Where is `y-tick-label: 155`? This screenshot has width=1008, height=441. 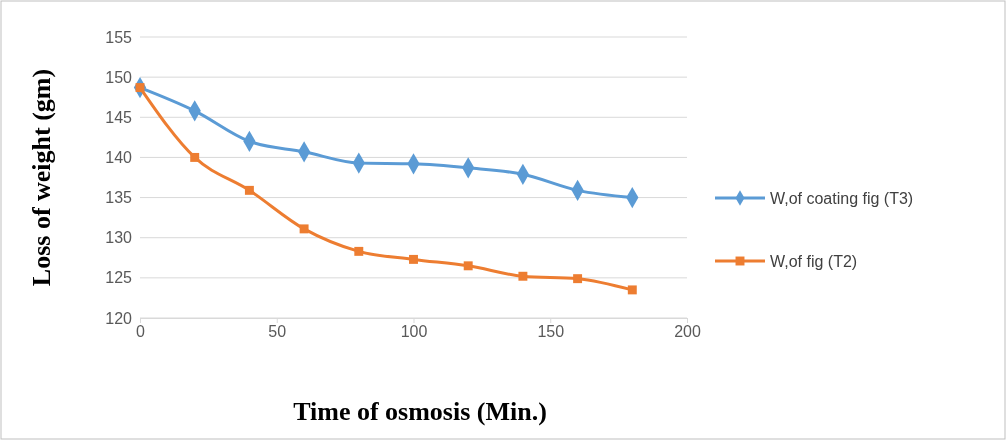 y-tick-label: 155 is located at coordinates (119, 37).